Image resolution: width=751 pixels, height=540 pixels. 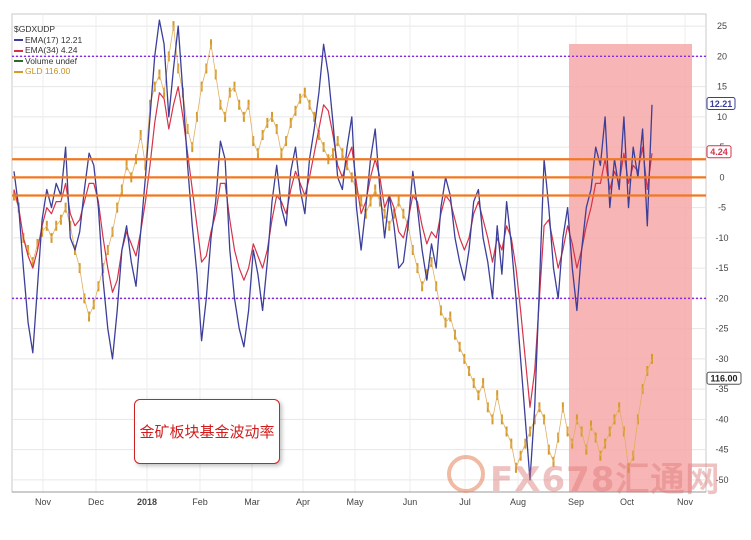 What do you see at coordinates (721, 298) in the screenshot?
I see `y-tick-label: -20` at bounding box center [721, 298].